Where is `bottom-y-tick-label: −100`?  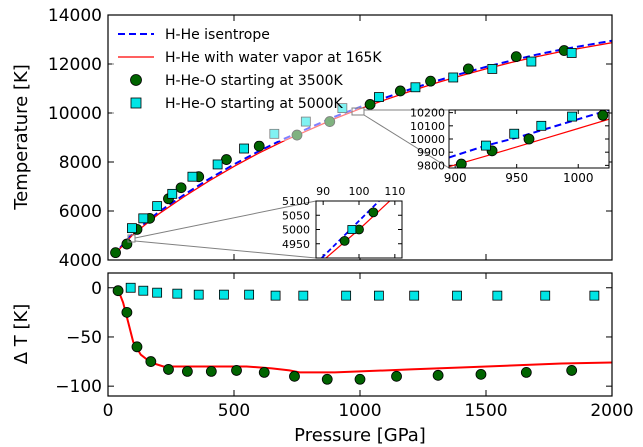 bottom-y-tick-label: −100 is located at coordinates (78, 387).